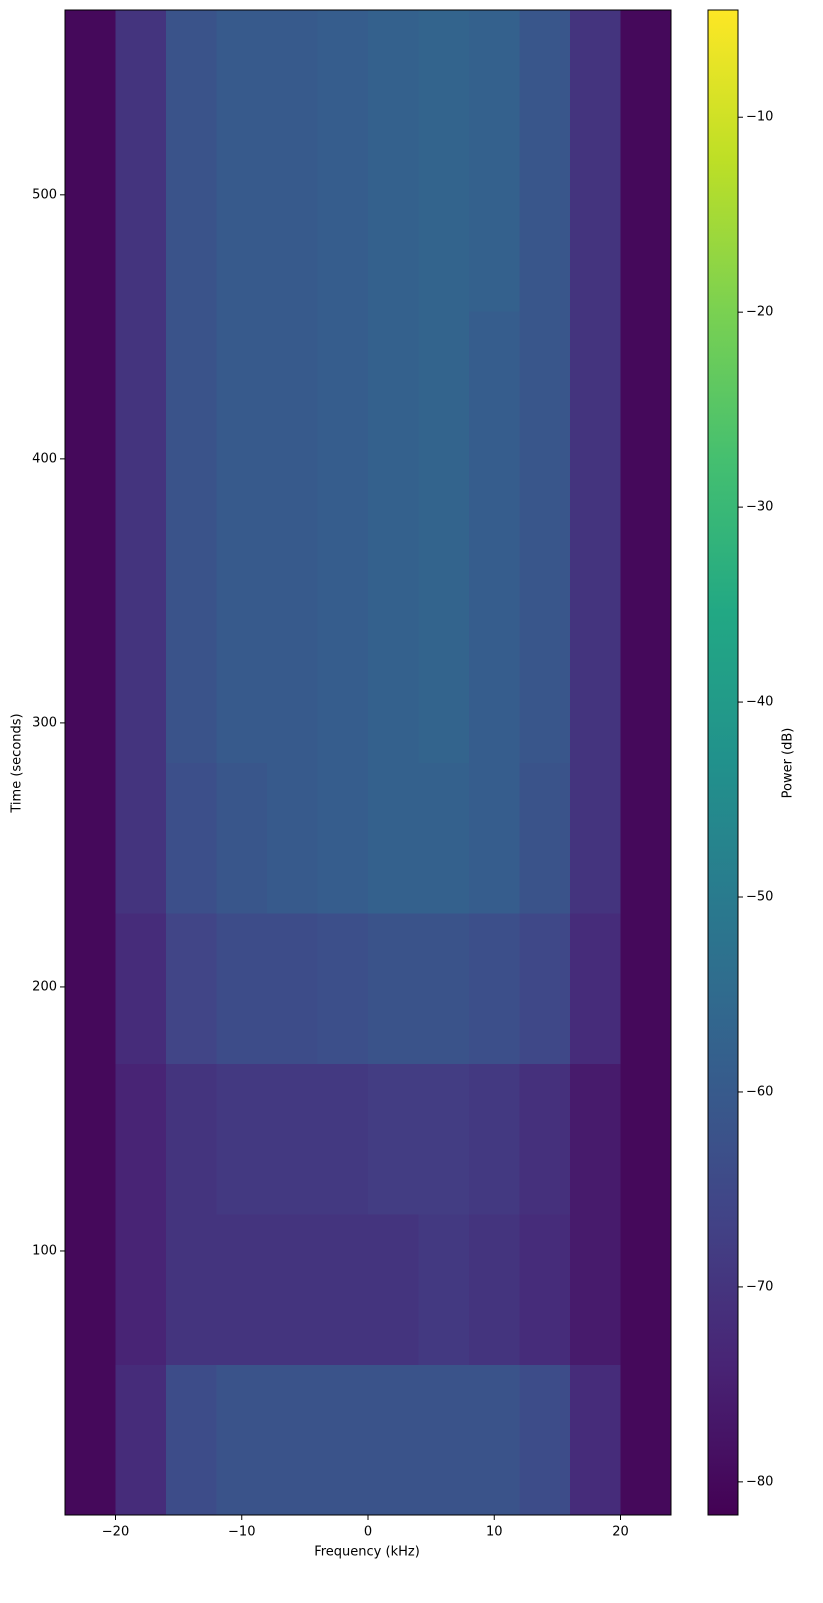 This screenshot has width=823, height=1603. I want to click on x-tick-label: −20, so click(115, 1532).